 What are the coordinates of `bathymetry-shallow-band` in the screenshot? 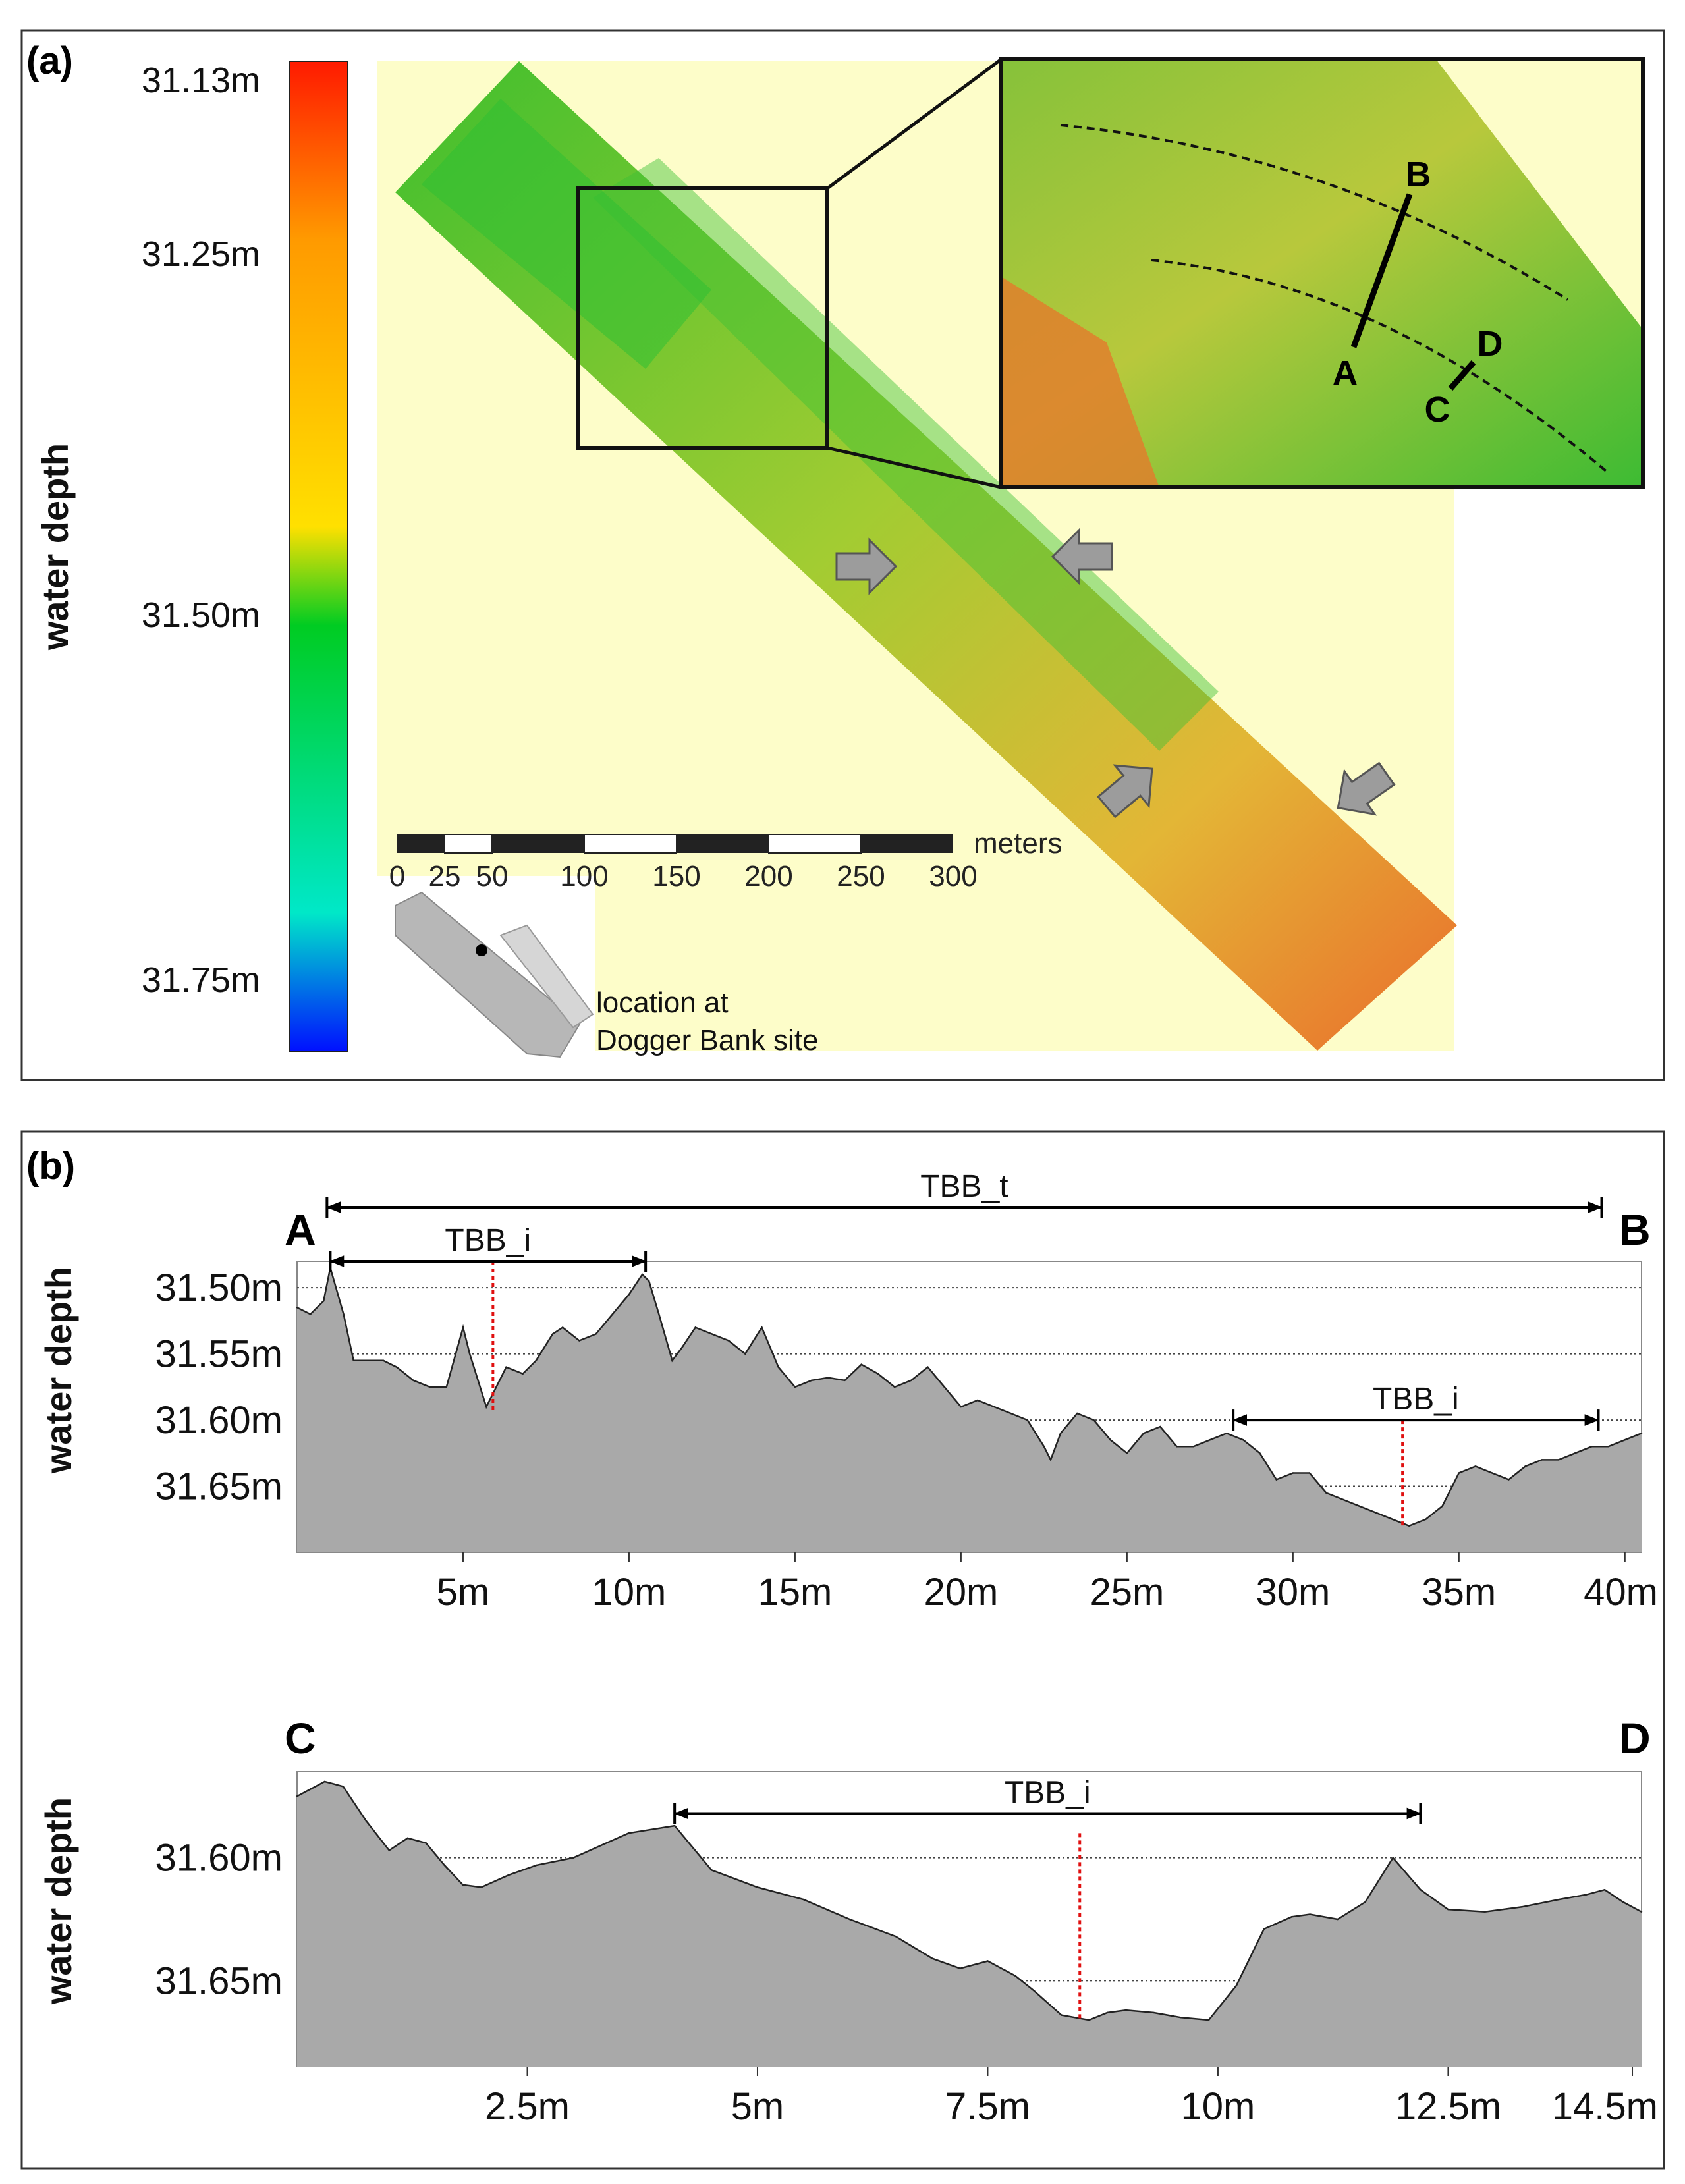 It's located at (906, 454).